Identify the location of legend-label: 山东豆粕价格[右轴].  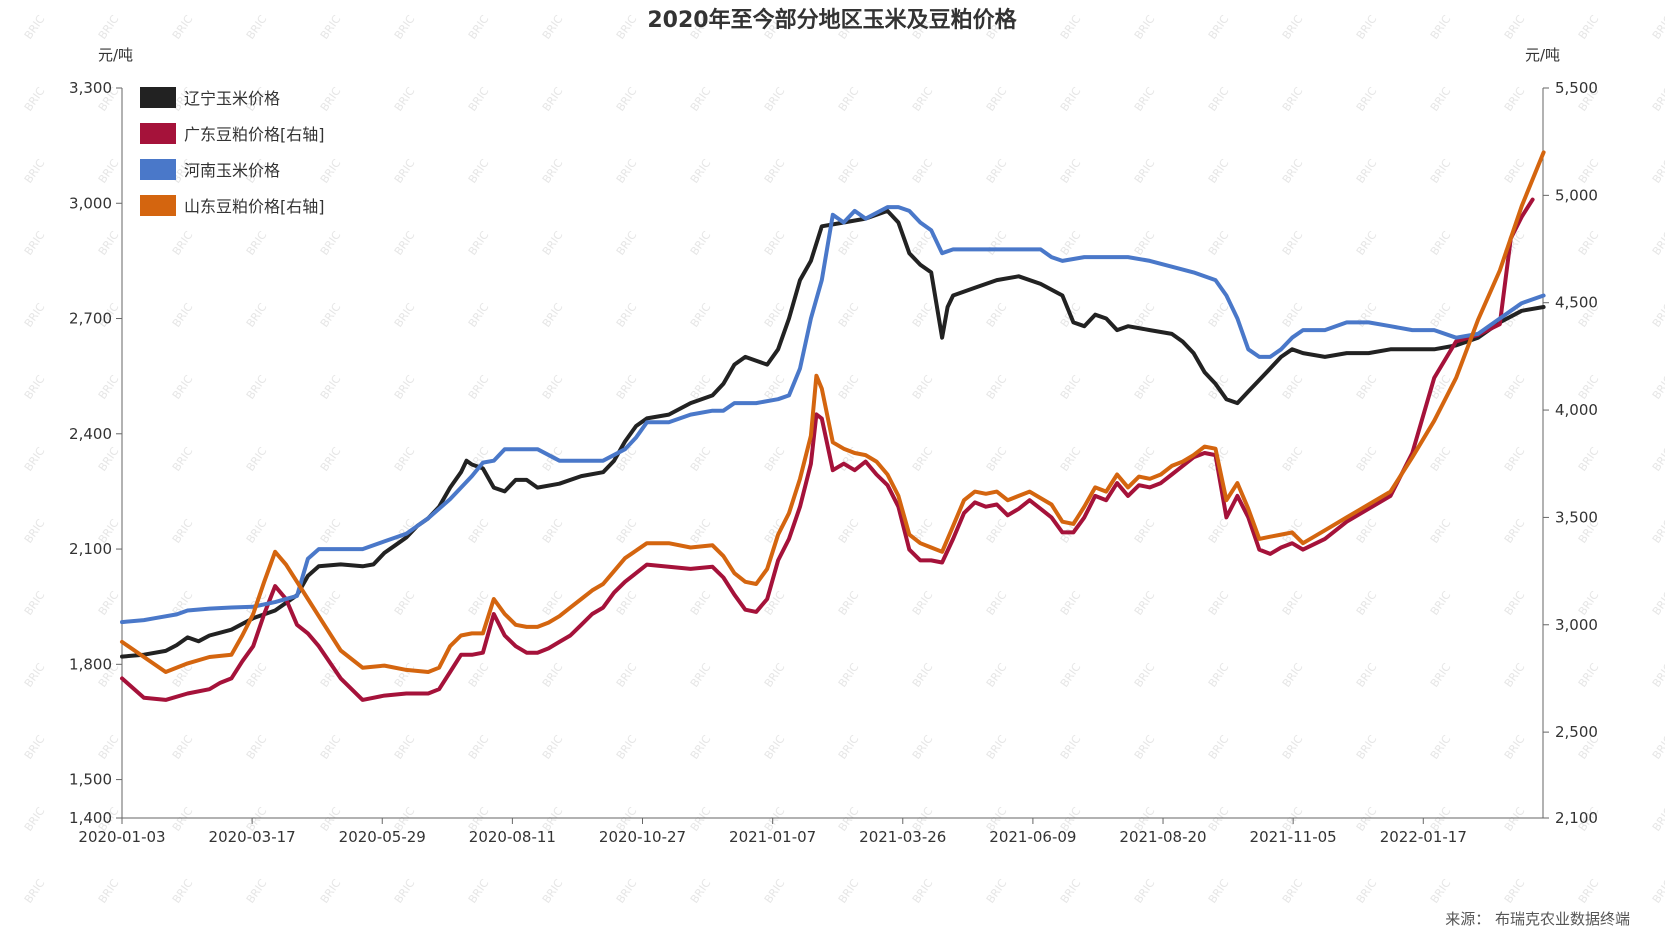
(254, 206).